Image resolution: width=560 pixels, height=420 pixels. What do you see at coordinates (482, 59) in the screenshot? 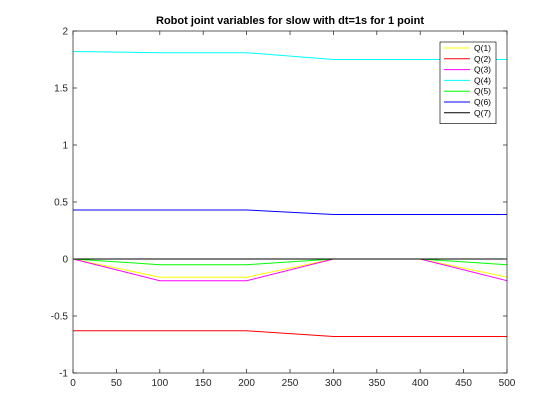
I see `legend-label-q2: Q(2)` at bounding box center [482, 59].